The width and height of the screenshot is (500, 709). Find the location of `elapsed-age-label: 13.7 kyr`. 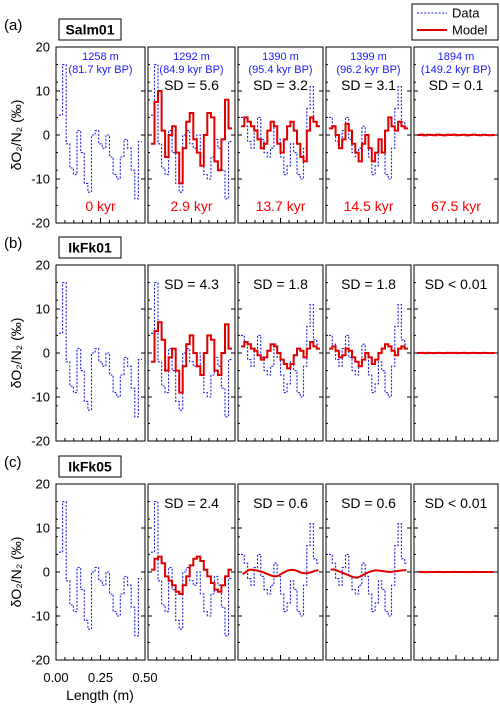

elapsed-age-label: 13.7 kyr is located at coordinates (281, 206).